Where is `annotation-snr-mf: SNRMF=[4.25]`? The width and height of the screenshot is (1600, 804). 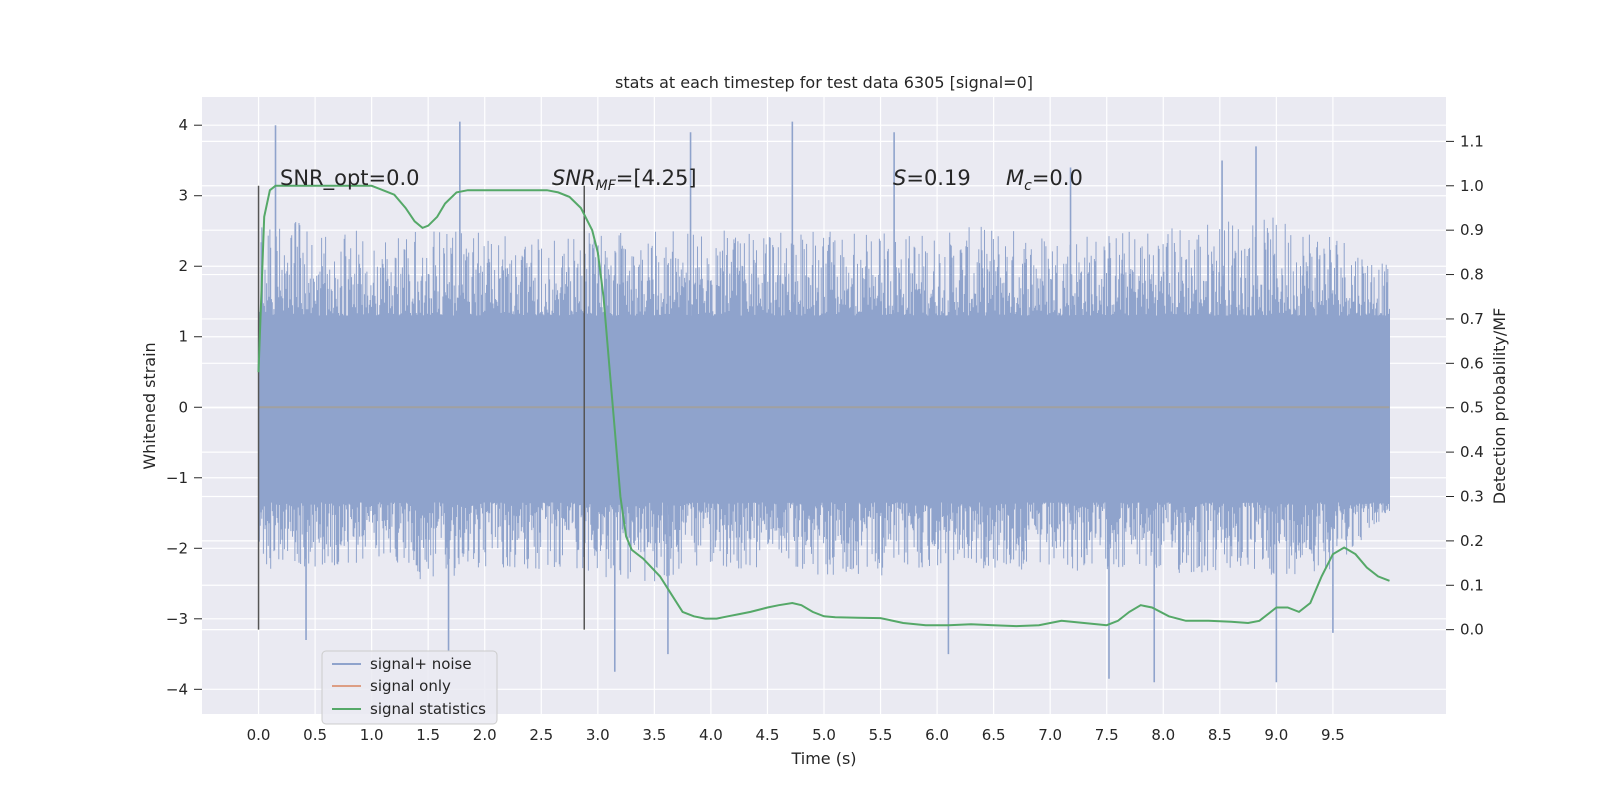
annotation-snr-mf: SNRMF=[4.25] is located at coordinates (624, 180).